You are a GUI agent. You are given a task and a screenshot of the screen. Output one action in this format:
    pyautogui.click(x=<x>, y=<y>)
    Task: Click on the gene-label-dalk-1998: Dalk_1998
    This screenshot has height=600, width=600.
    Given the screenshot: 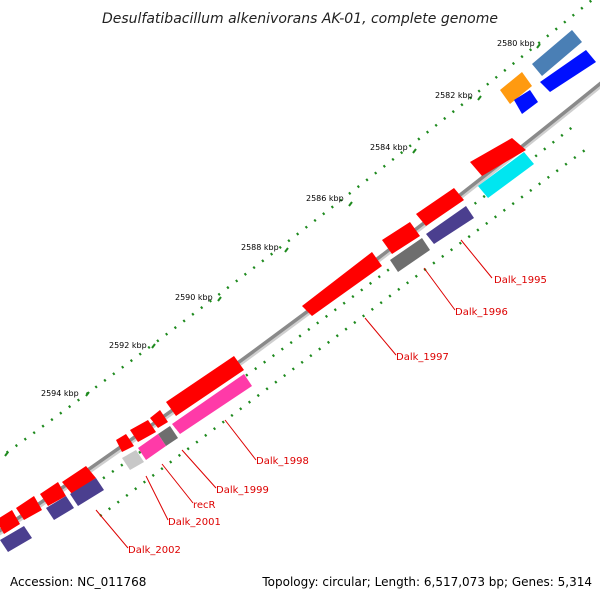 What is the action you would take?
    pyautogui.click(x=282, y=461)
    